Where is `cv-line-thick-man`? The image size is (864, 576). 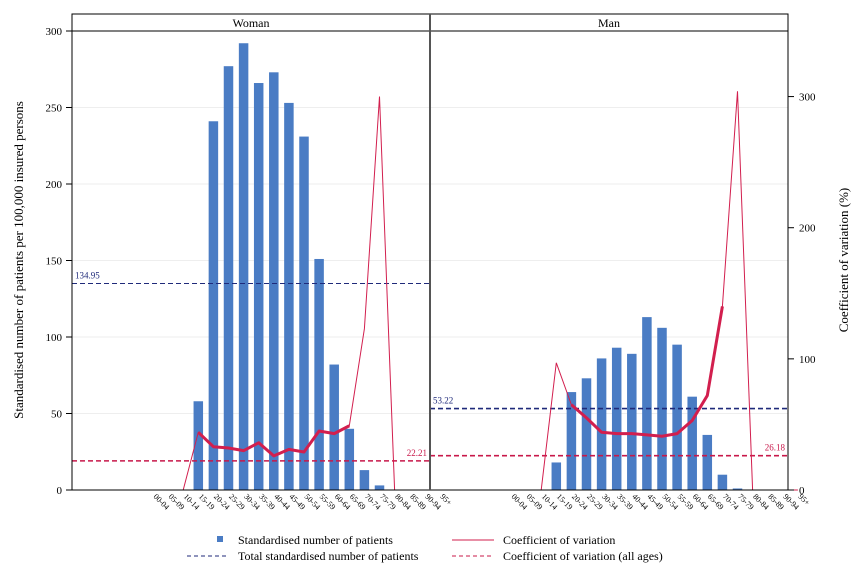 cv-line-thick-man is located at coordinates (647, 372).